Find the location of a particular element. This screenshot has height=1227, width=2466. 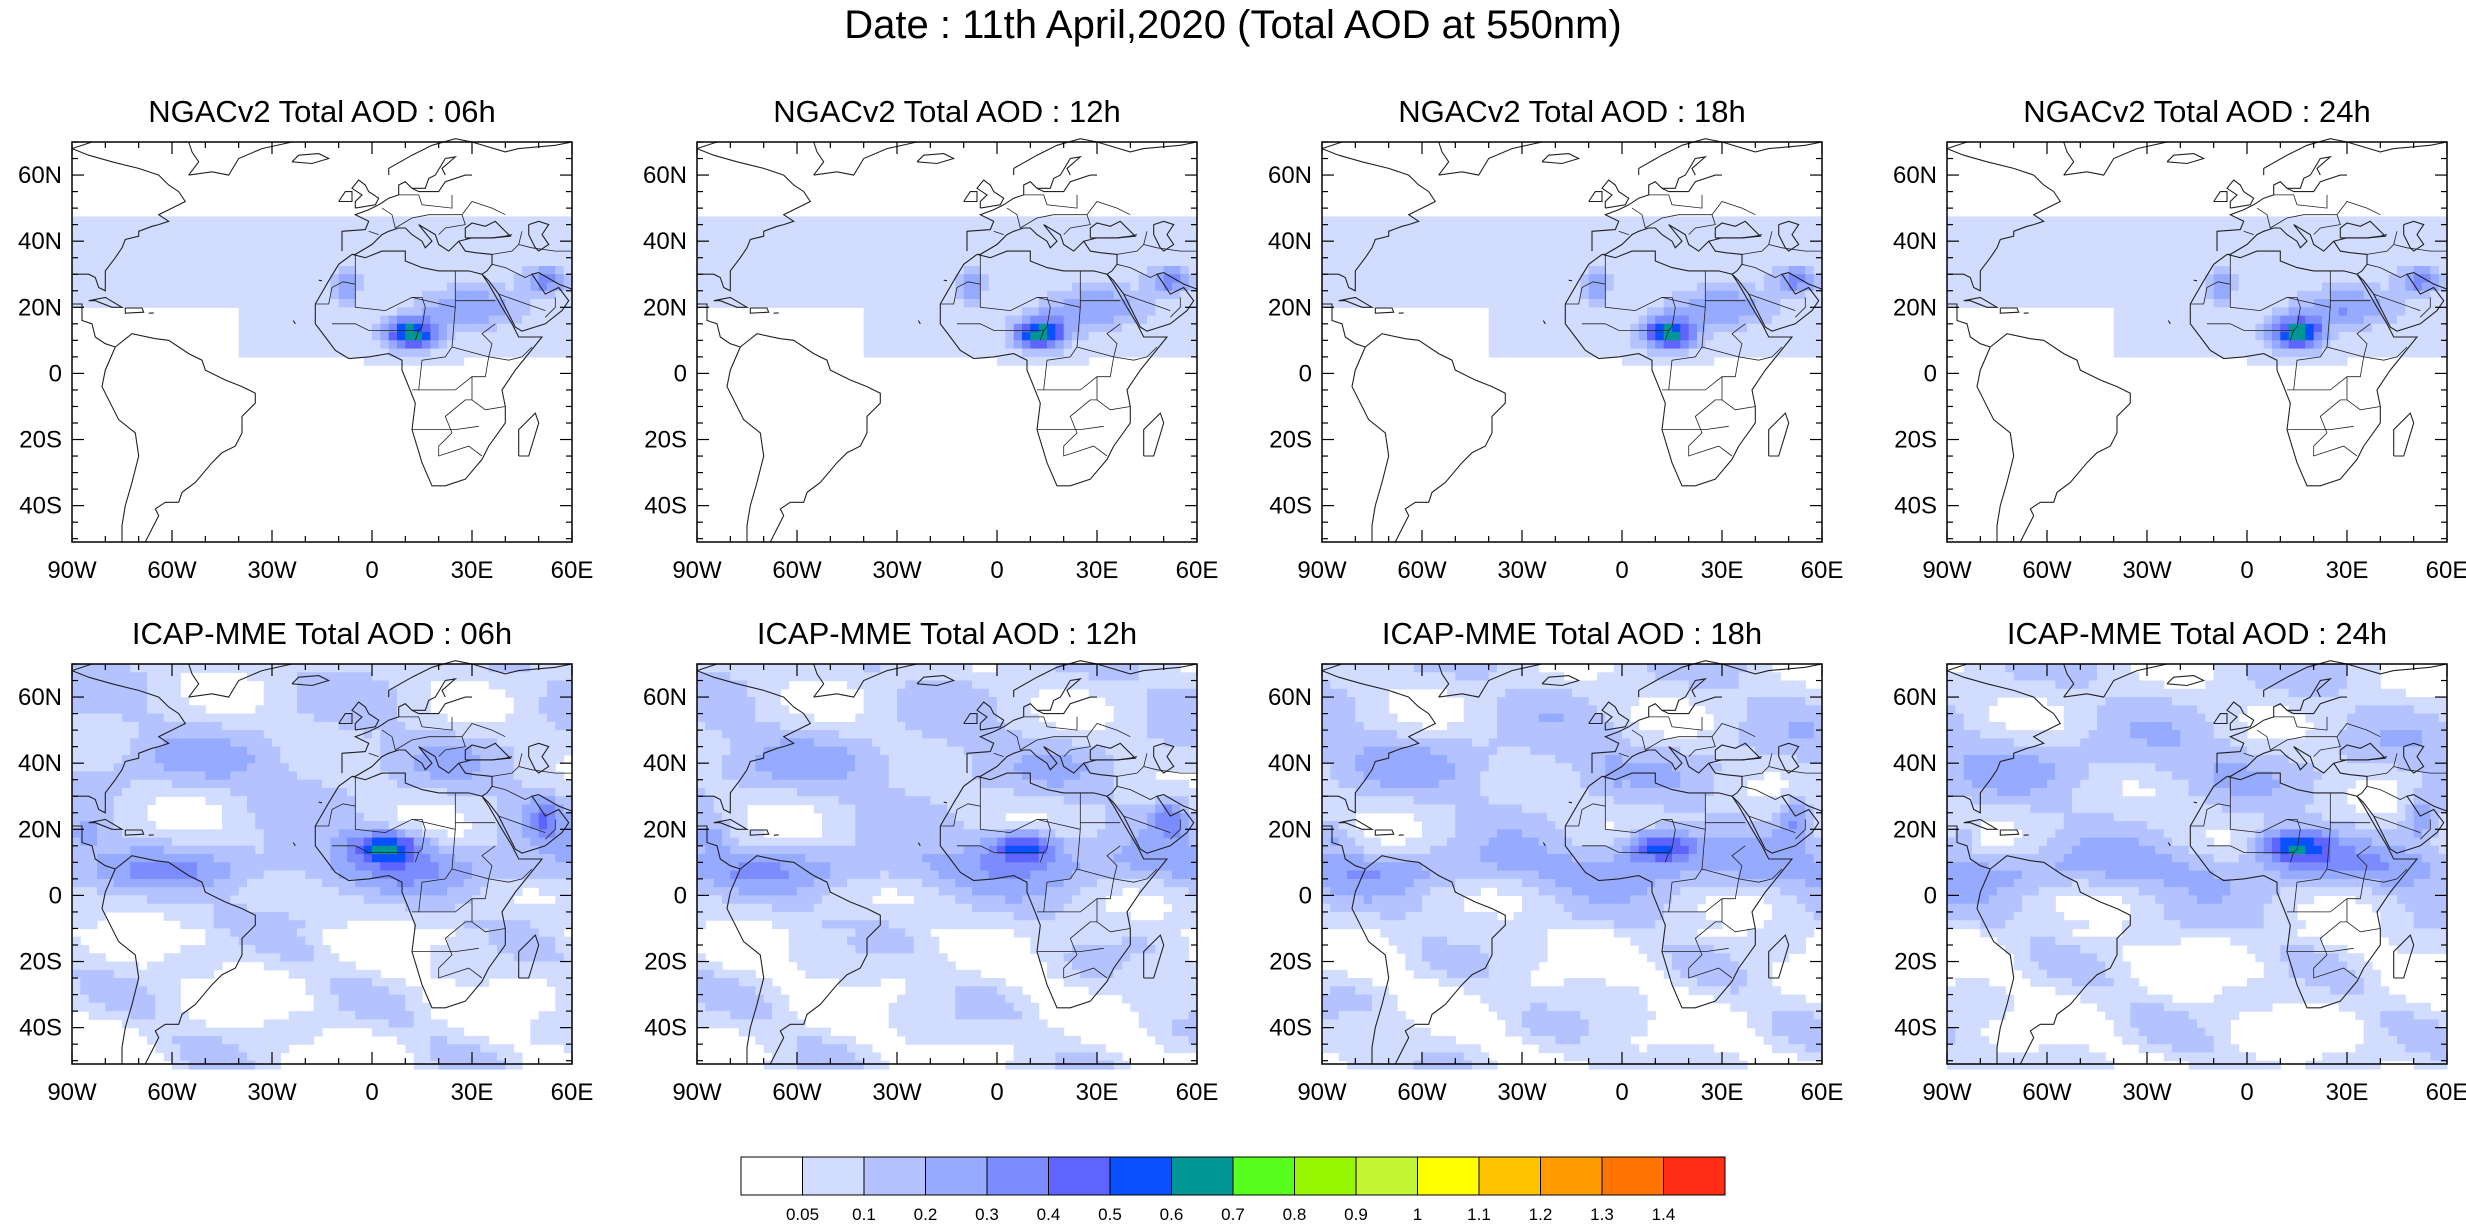

colorbar-label: 0.1 is located at coordinates (864, 1213).